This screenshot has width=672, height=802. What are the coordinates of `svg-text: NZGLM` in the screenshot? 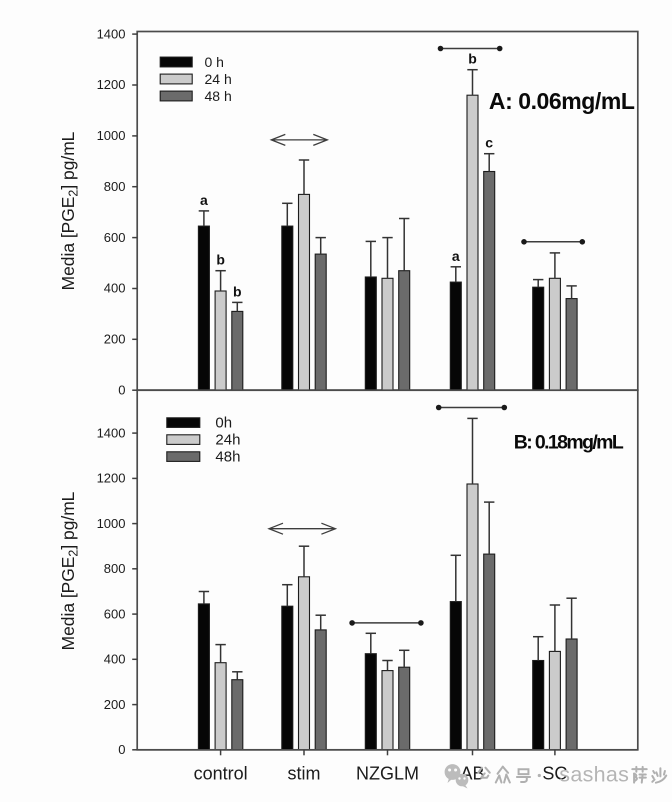 It's located at (387, 774).